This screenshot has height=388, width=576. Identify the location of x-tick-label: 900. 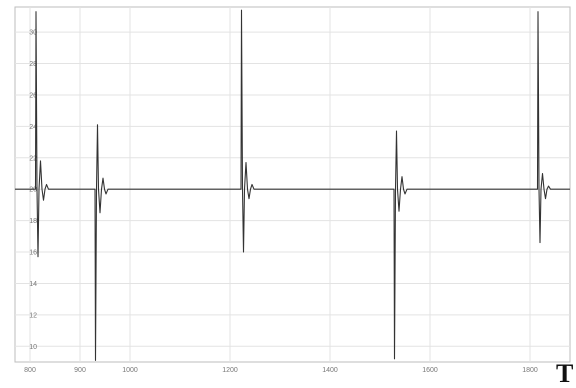
(80, 370).